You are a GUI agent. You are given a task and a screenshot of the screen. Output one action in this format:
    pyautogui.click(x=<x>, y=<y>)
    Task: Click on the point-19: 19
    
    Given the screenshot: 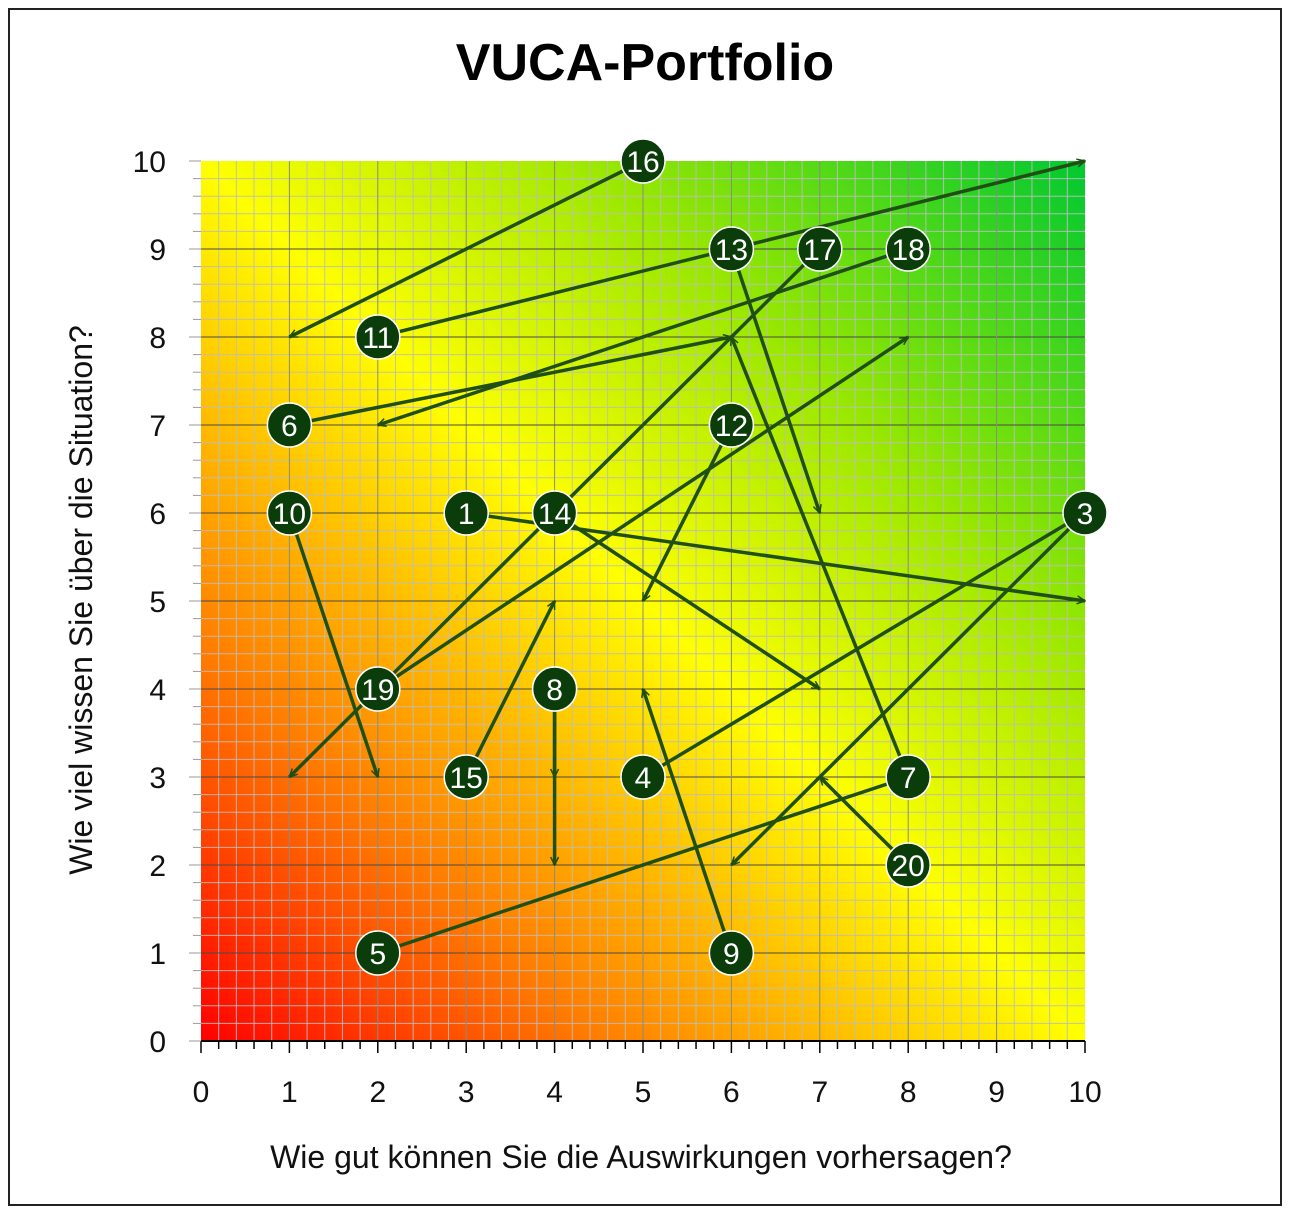 What is the action you would take?
    pyautogui.click(x=378, y=689)
    